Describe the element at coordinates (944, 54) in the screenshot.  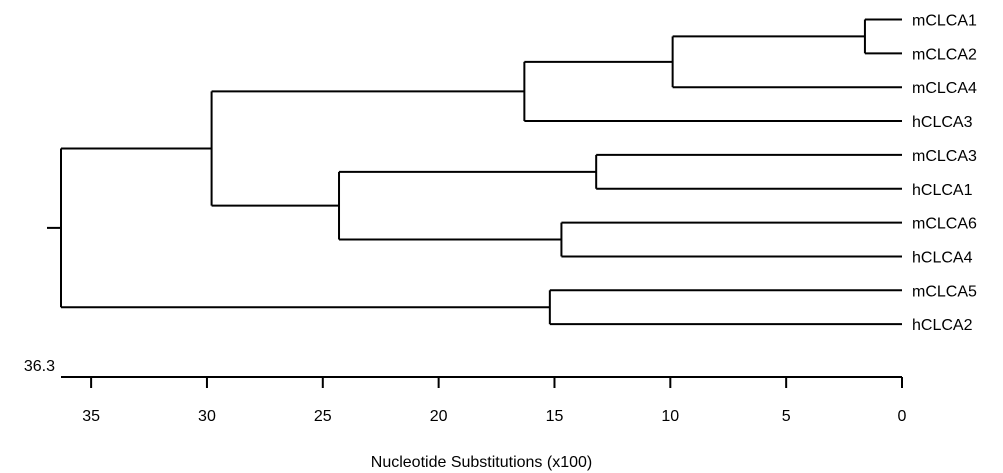
I see `leaf-label: mCLCA2` at that location.